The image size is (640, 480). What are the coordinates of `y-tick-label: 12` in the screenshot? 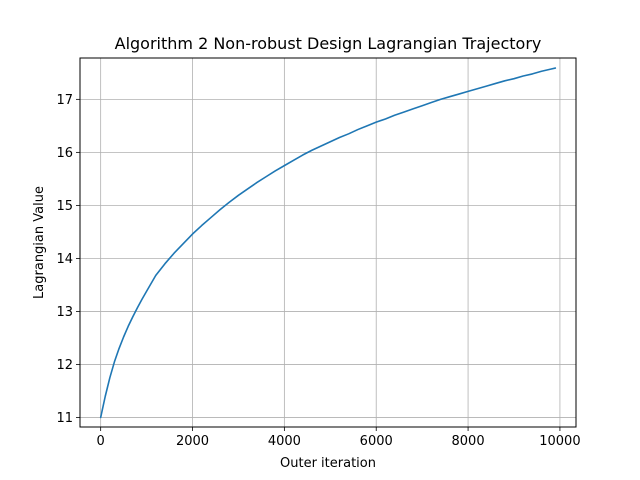 It's located at (64, 365).